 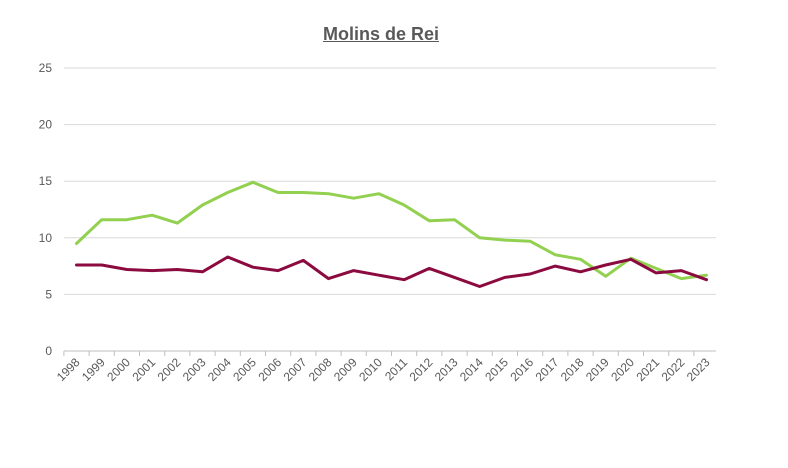 I want to click on x-tick-label: 1999, so click(x=93, y=369).